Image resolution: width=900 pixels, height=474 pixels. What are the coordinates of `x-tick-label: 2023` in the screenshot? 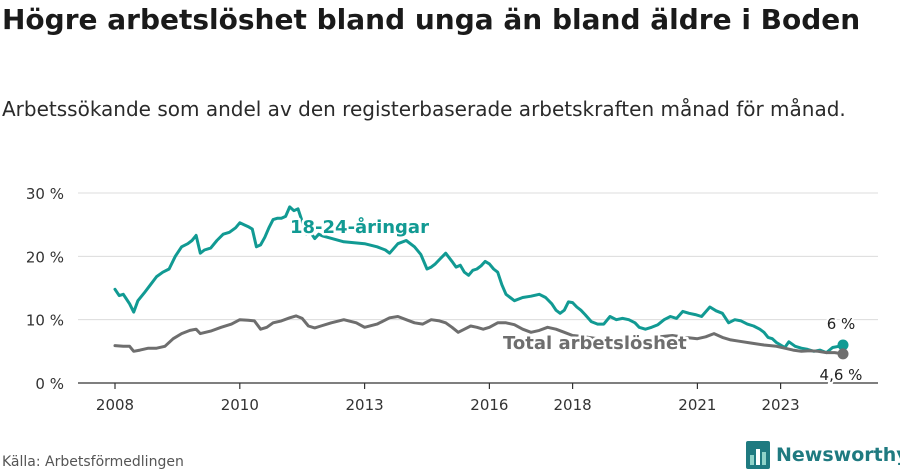 It's located at (781, 405).